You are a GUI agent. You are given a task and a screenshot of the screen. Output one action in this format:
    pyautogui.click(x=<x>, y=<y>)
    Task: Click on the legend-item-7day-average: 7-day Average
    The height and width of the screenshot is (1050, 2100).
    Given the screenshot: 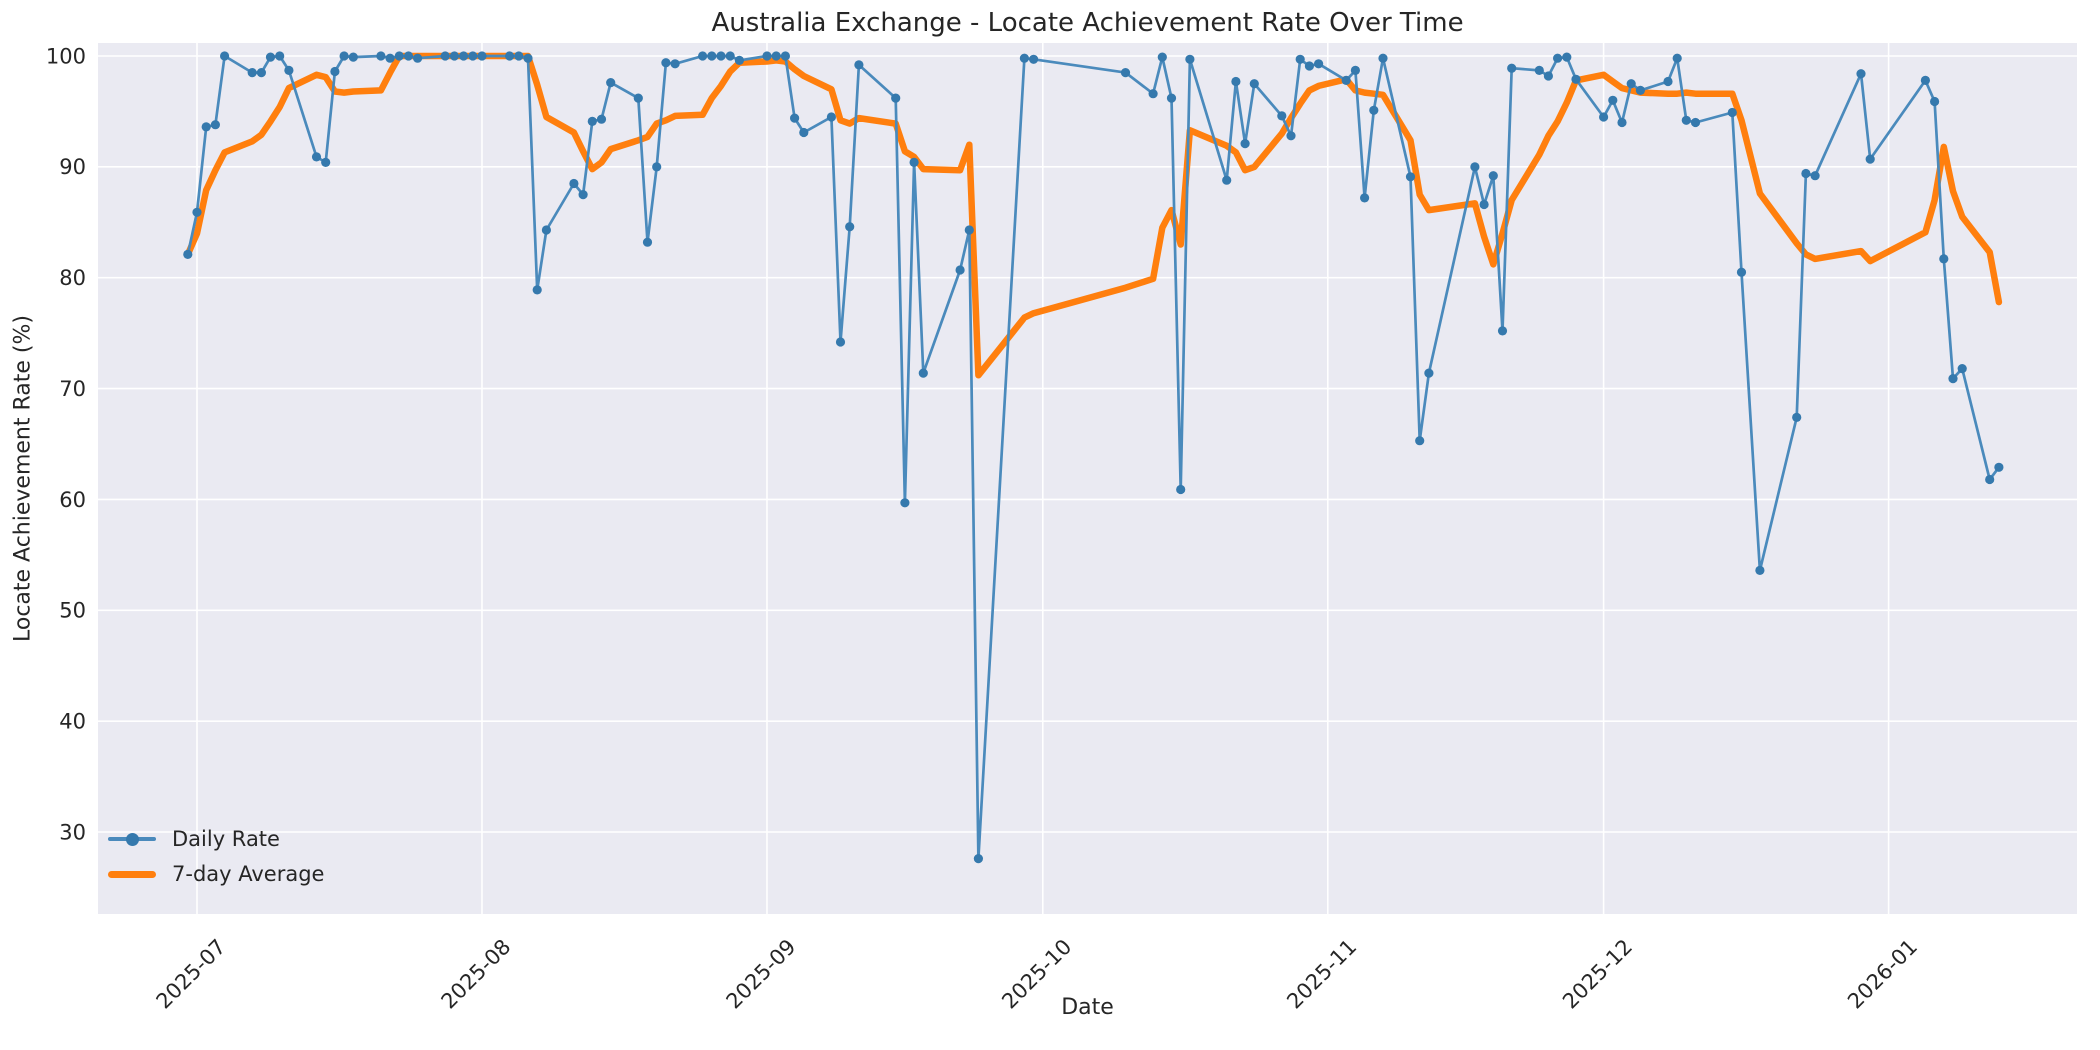 What is the action you would take?
    pyautogui.click(x=216, y=874)
    